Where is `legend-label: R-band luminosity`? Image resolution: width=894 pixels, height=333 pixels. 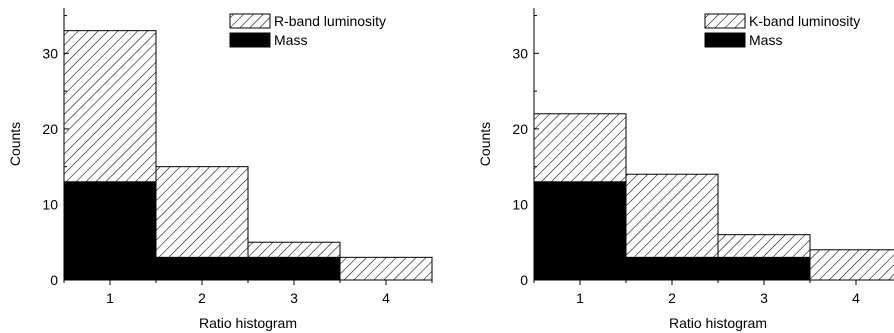
legend-label: R-band luminosity is located at coordinates (330, 21).